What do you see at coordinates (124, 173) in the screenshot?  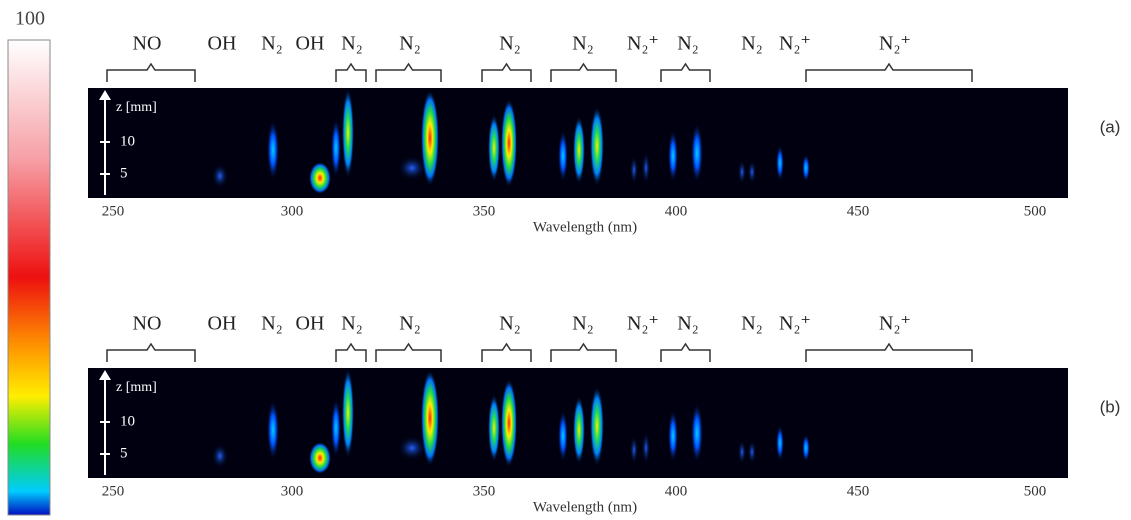 I see `z-tick-label: 5` at bounding box center [124, 173].